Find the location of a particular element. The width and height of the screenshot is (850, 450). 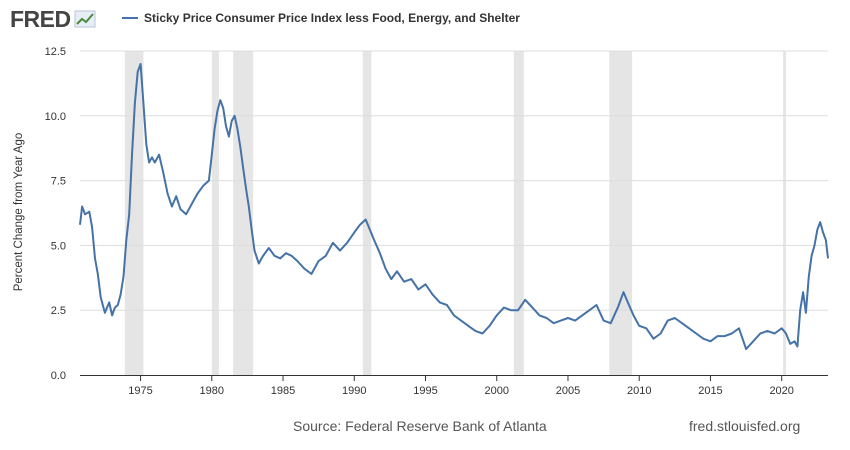

y-tick-label: 0.0 is located at coordinates (58, 376).